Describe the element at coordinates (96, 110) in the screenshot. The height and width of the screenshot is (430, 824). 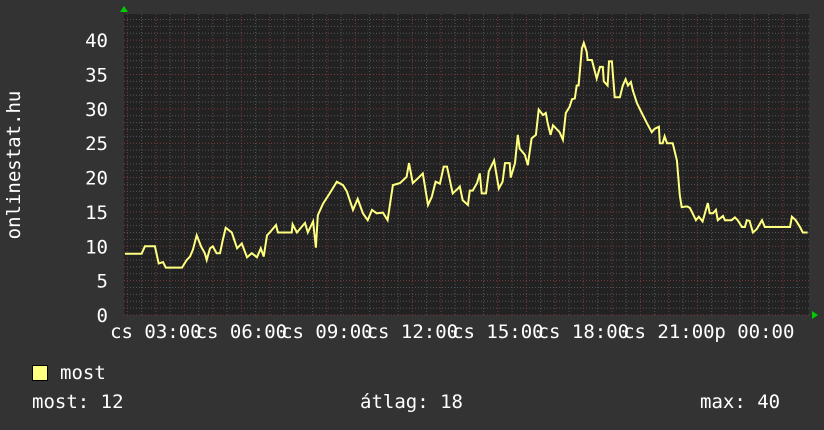
I see `y-tick-label: 30` at that location.